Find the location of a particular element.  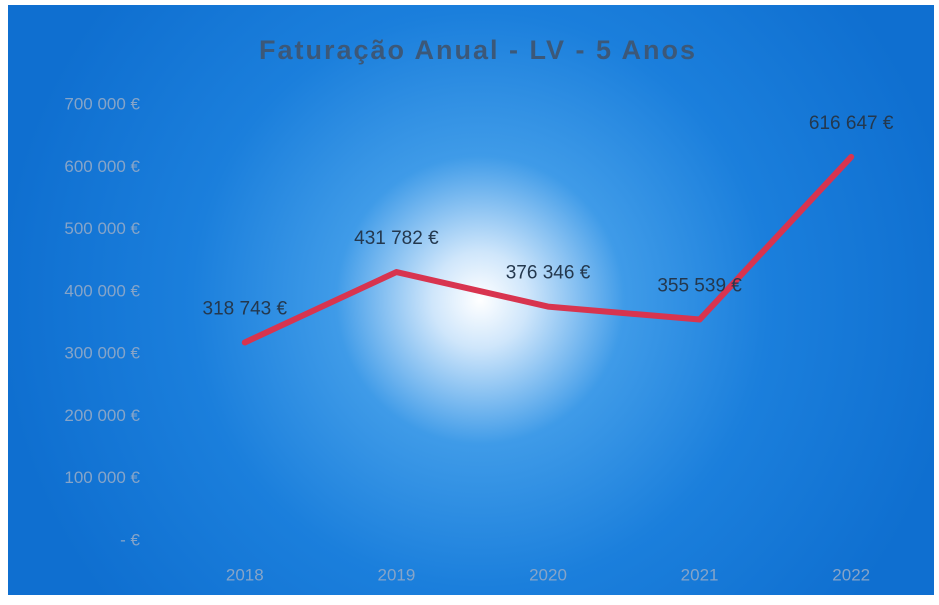

x-tick-label: 2018 is located at coordinates (245, 574).